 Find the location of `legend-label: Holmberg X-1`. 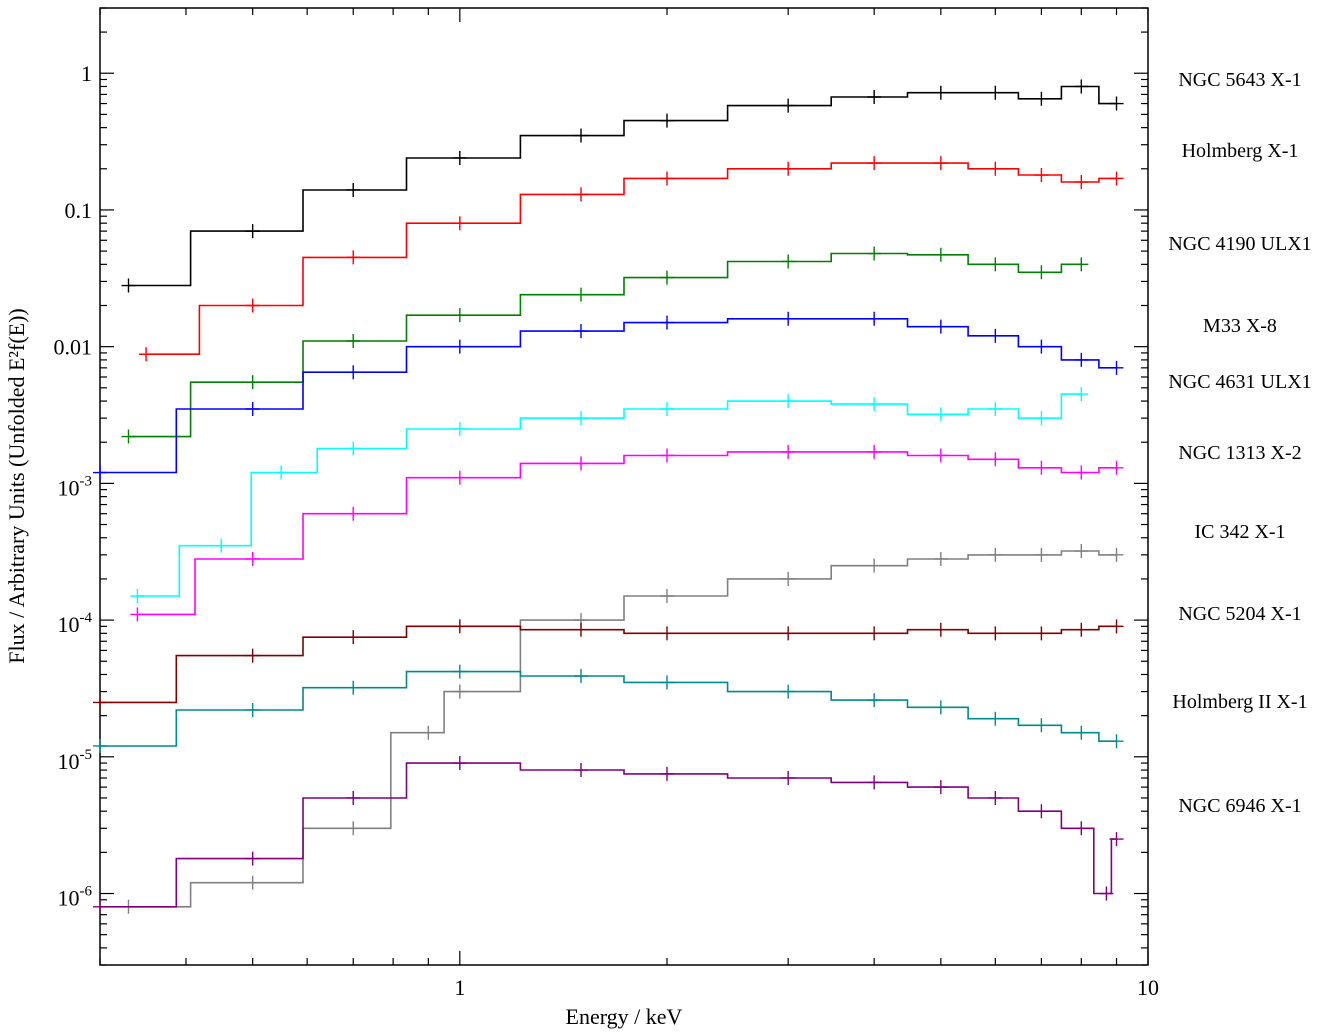

legend-label: Holmberg X-1 is located at coordinates (1240, 151).